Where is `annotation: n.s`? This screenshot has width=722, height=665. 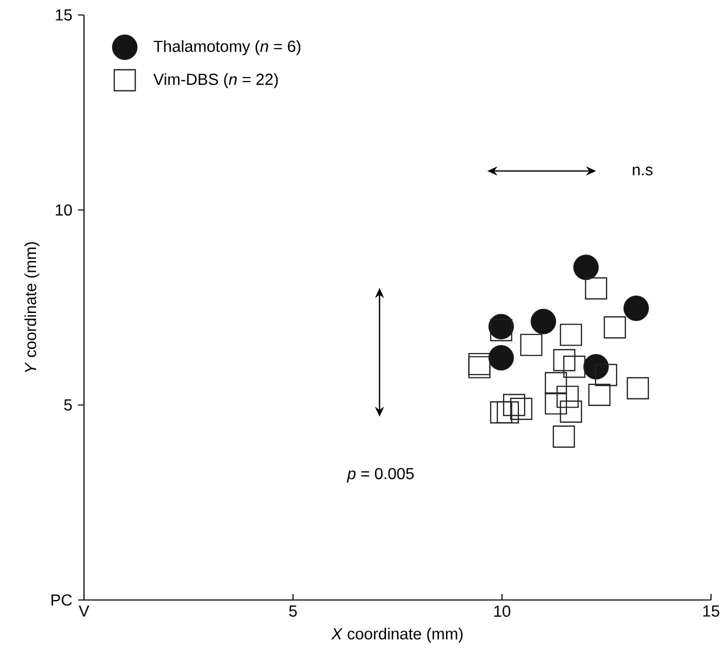
annotation: n.s is located at coordinates (642, 171).